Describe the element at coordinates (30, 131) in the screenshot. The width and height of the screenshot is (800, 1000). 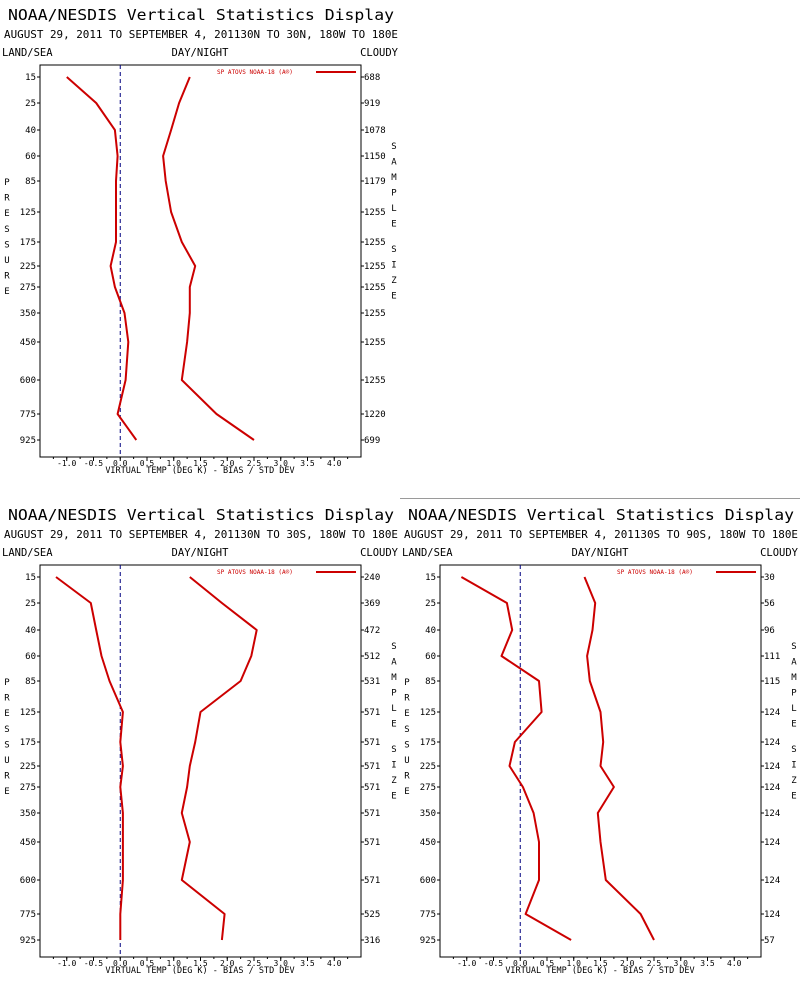
I see `pressure-tick-label: 40` at that location.